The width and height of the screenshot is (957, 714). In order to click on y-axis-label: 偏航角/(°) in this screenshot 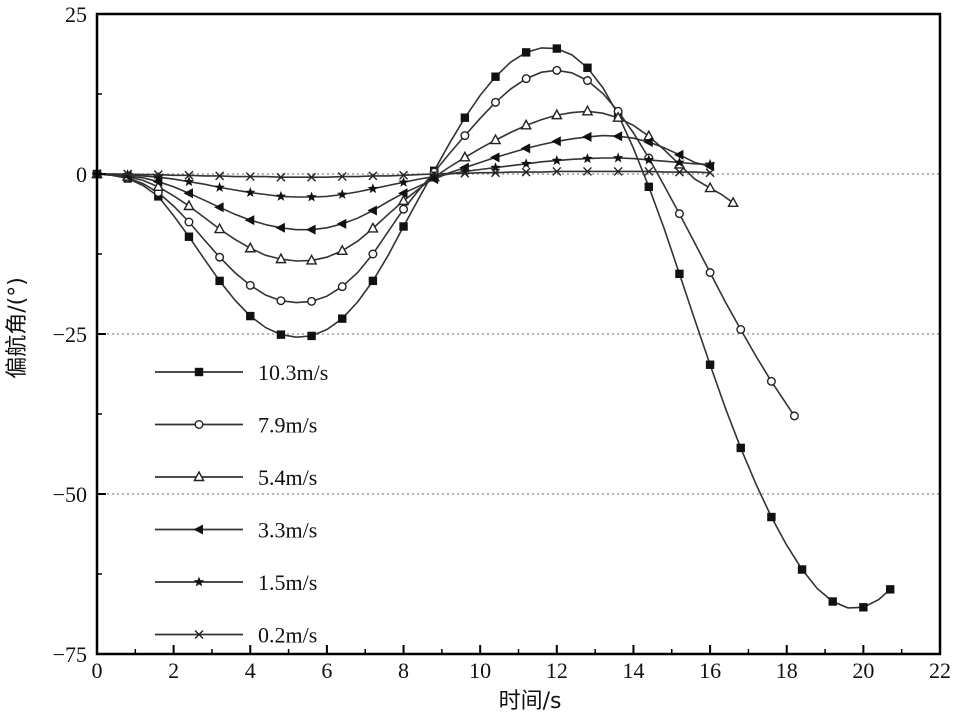, I will do `click(17, 328)`.